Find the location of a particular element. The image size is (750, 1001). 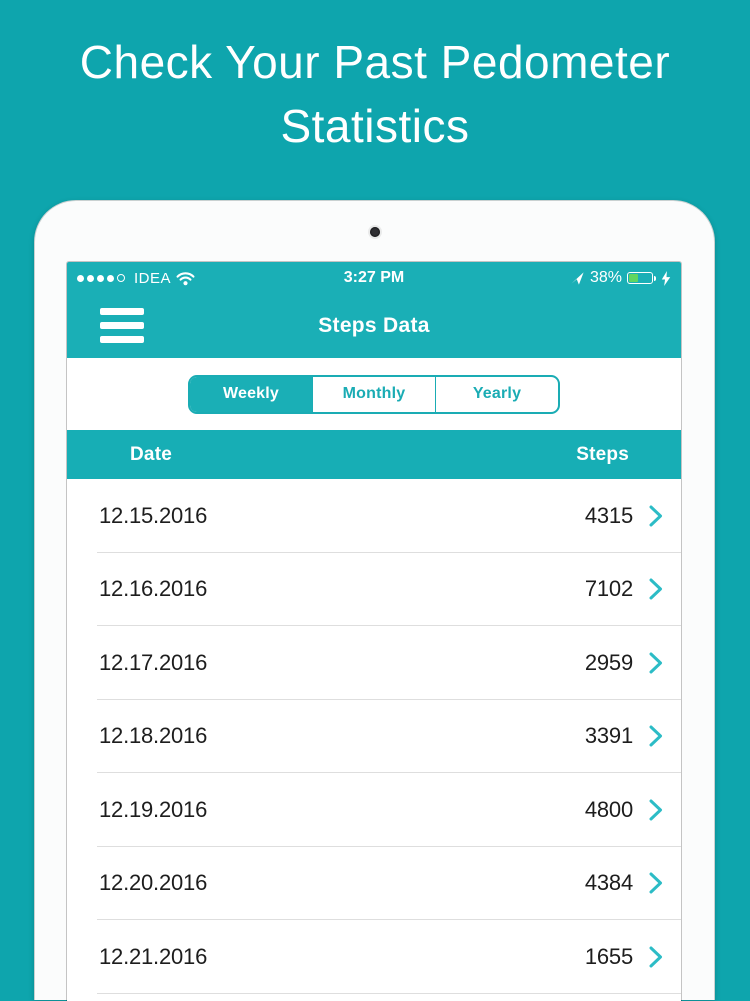

status-bar: IDEA 3:27 PM 38% is located at coordinates (374, 278).